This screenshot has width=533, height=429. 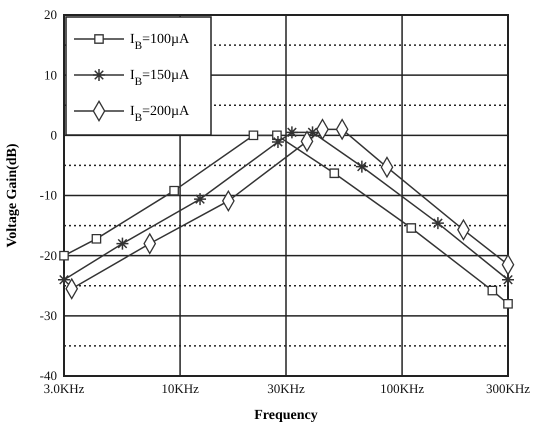 What do you see at coordinates (160, 114) in the screenshot?
I see `legend-label: I$_{B}$=200µA` at bounding box center [160, 114].